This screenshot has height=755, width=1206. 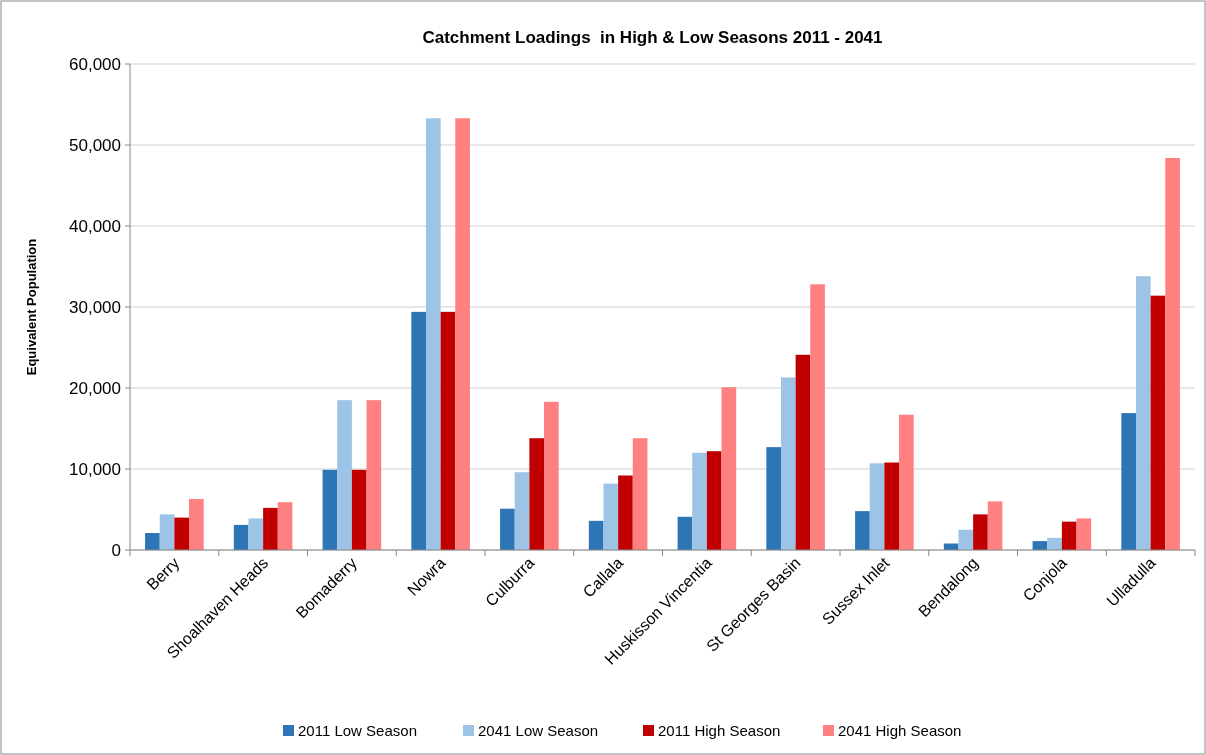 I want to click on y-tick-label: 60,000, so click(x=95, y=64).